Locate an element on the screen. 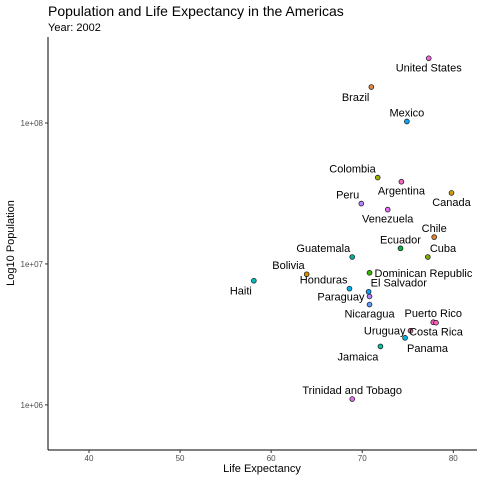 This screenshot has height=480, width=480. data-point-label: Mexico is located at coordinates (406, 113).